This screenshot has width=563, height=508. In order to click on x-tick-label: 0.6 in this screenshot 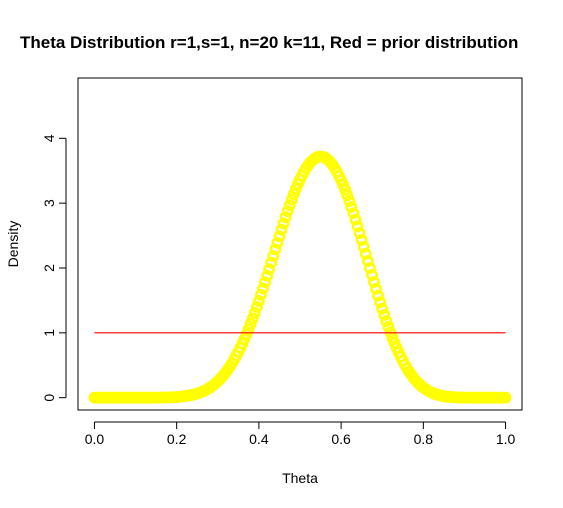, I will do `click(341, 439)`.